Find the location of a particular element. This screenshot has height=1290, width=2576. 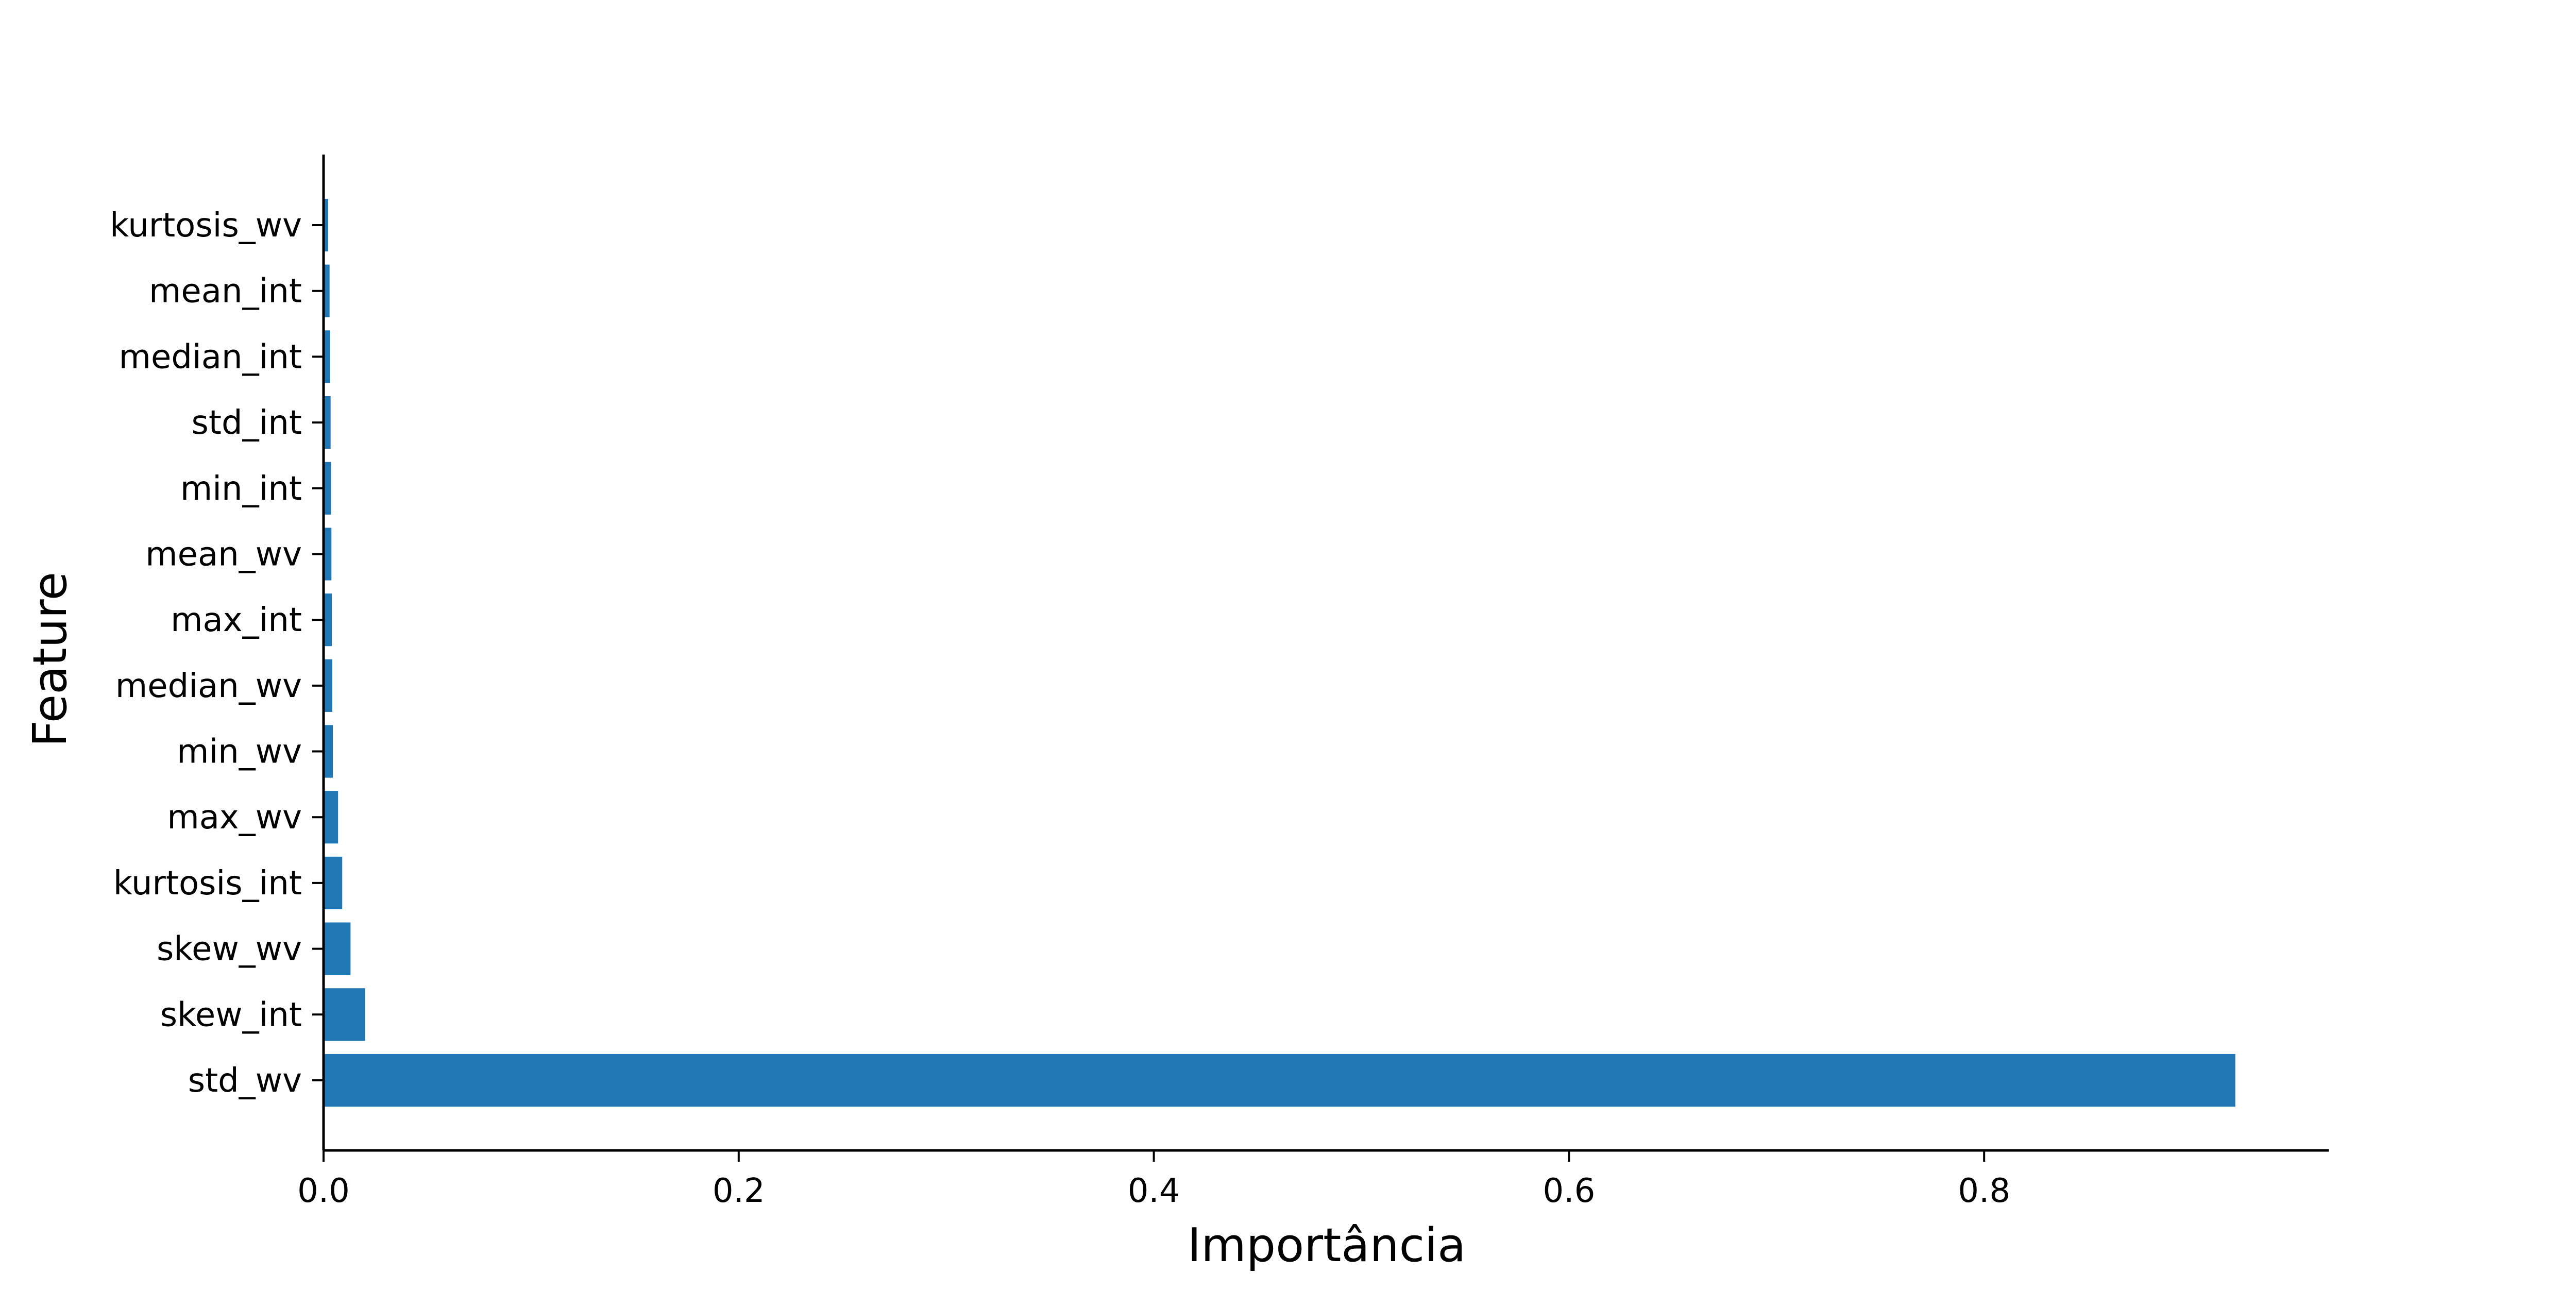

bar-max-wv is located at coordinates (331, 817).